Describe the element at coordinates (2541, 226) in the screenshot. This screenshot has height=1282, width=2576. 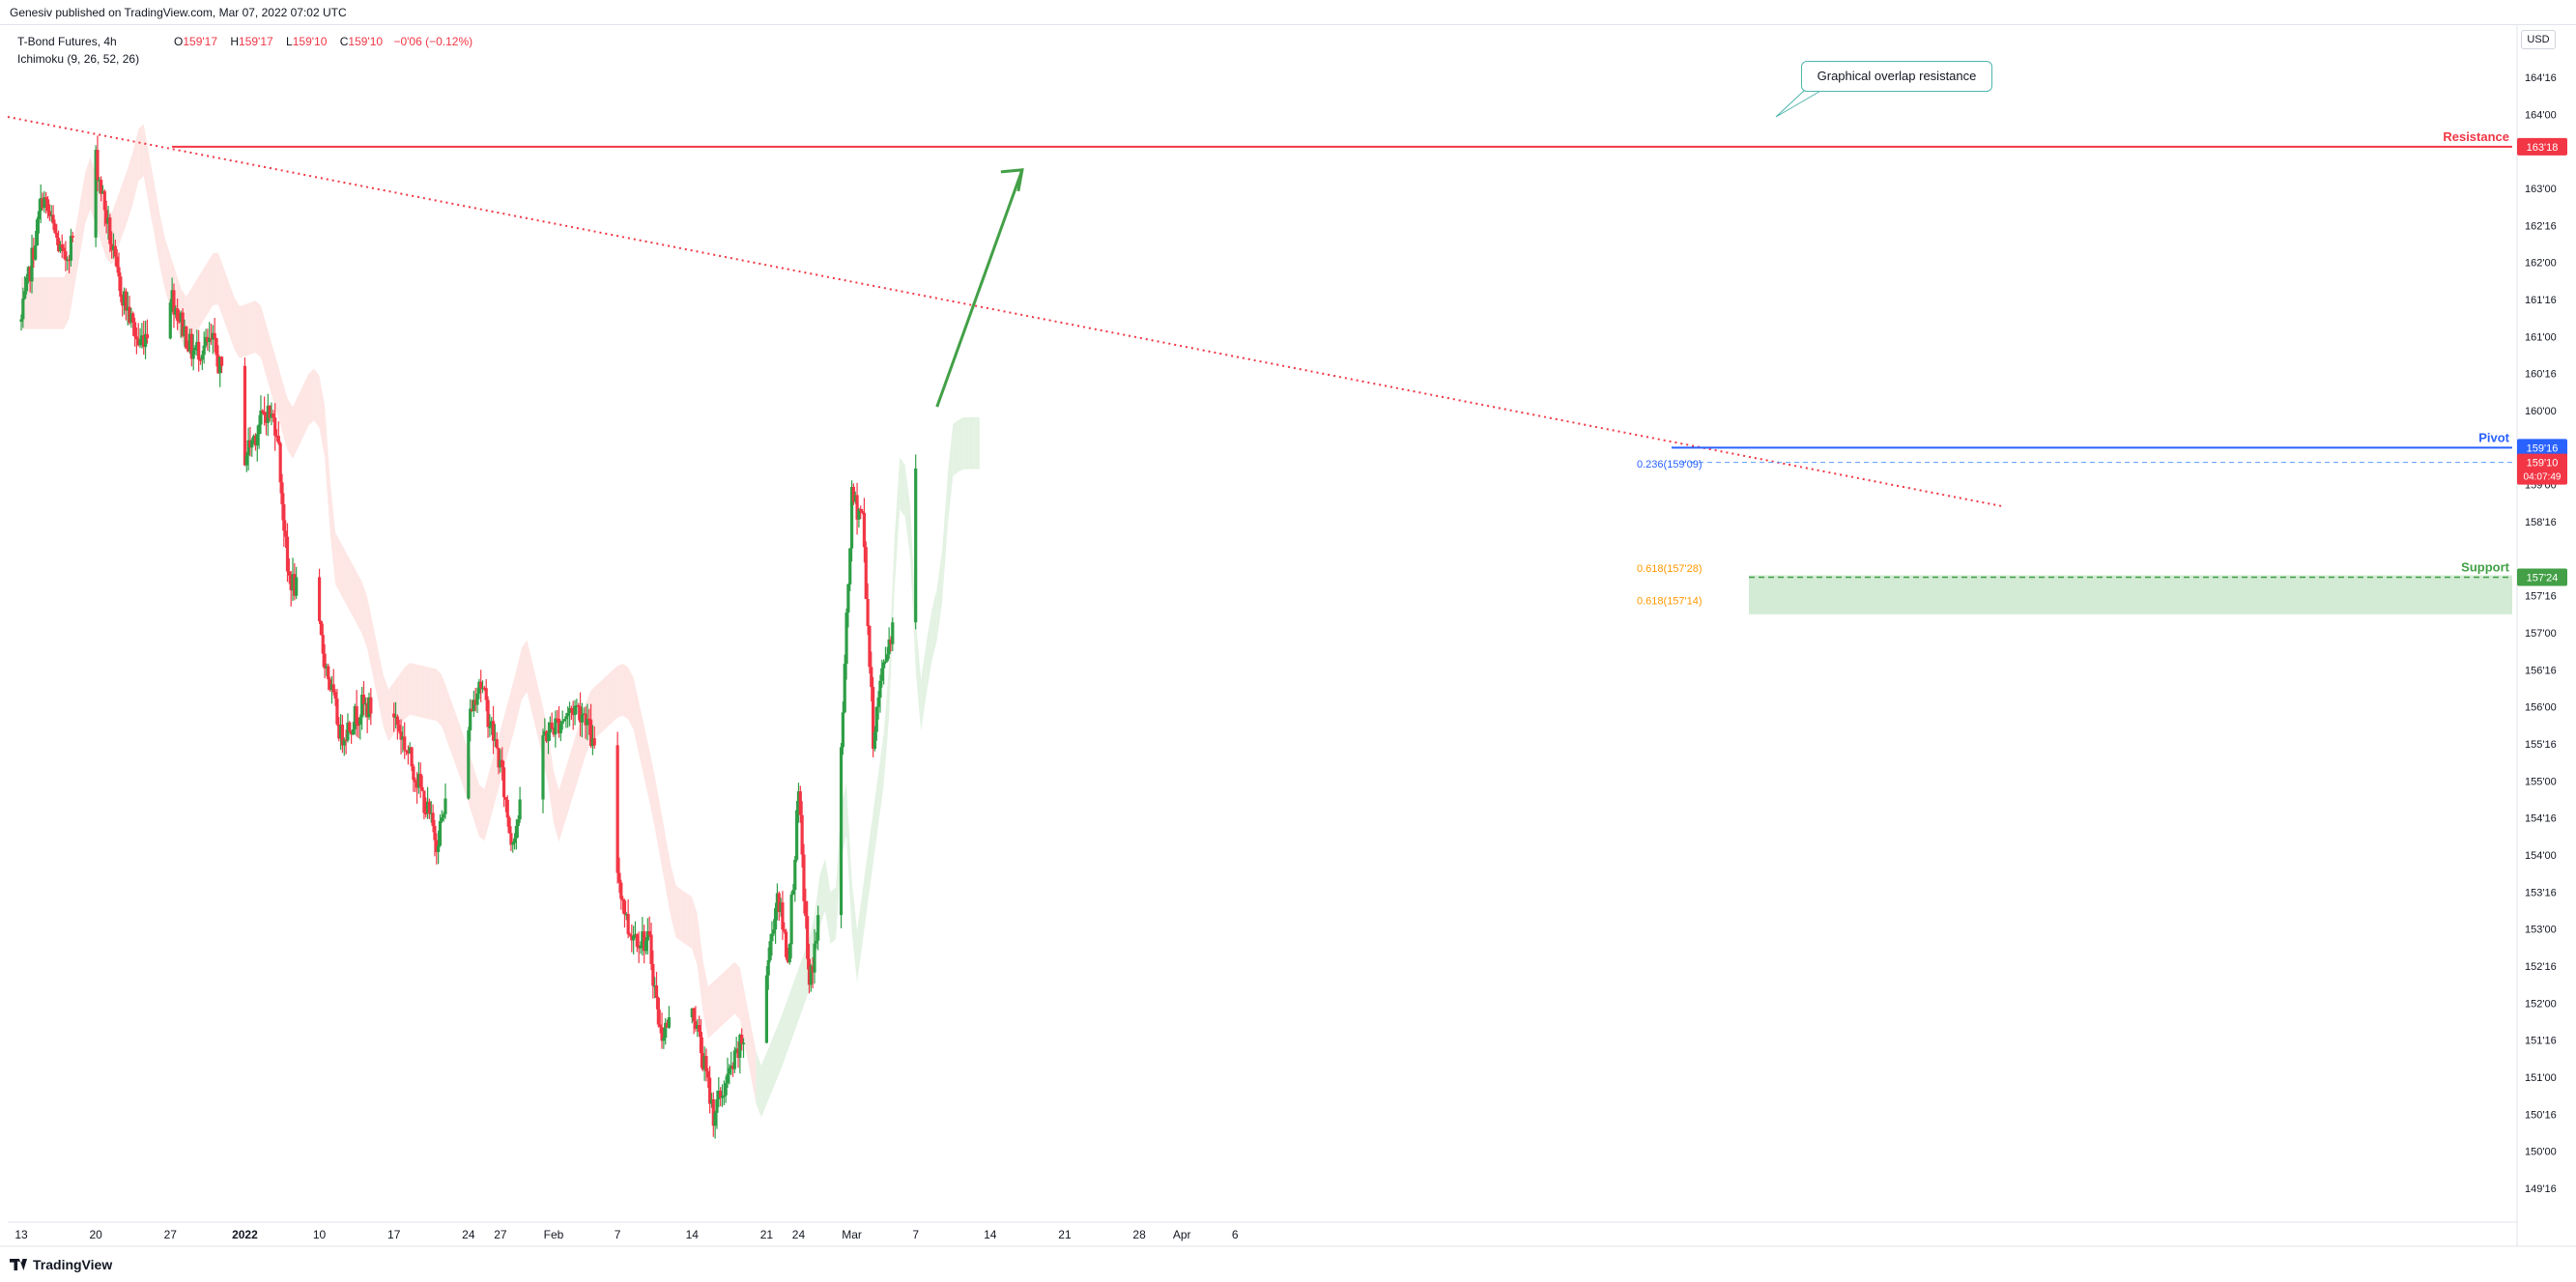
I see `y-tick-label: 162'16` at that location.